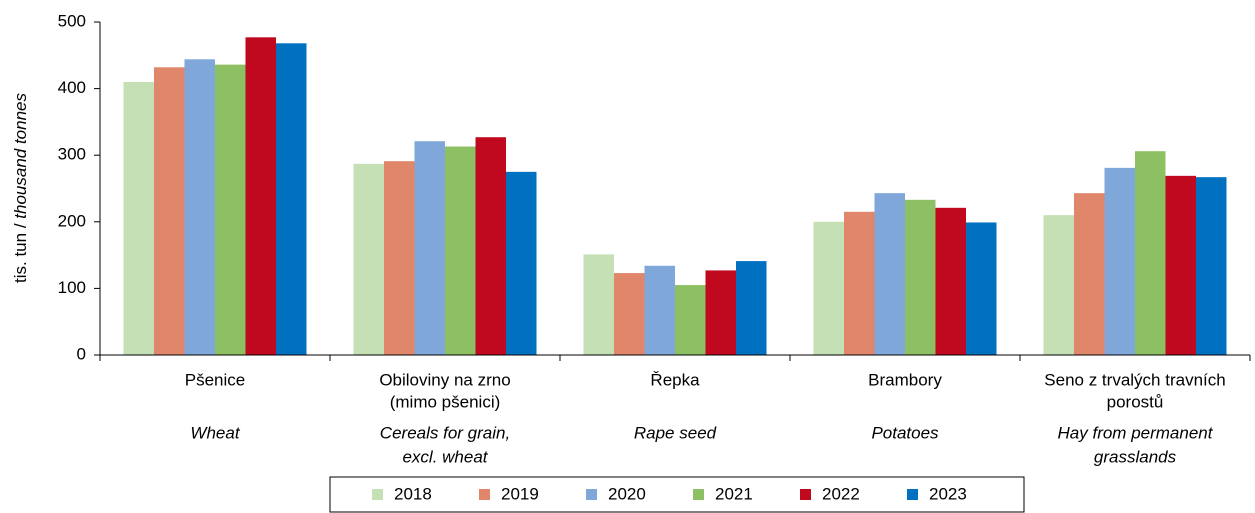  I want to click on x-tick-label-en: Potatoes, so click(905, 432).